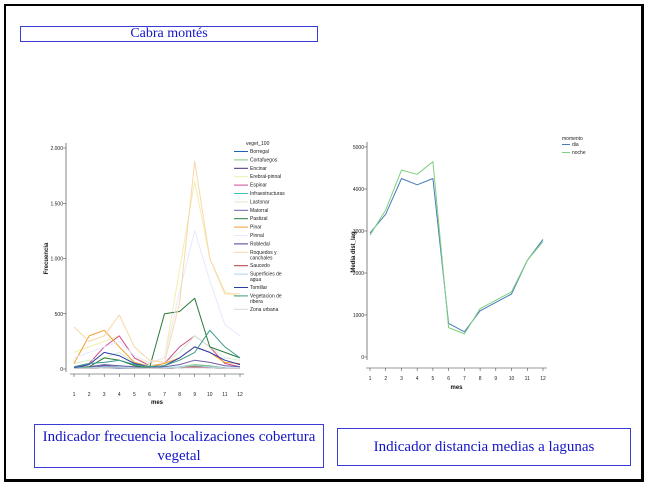 This screenshot has width=652, height=490. What do you see at coordinates (358, 274) in the screenshot?
I see `chart2-y-tick-label: 2000` at bounding box center [358, 274].